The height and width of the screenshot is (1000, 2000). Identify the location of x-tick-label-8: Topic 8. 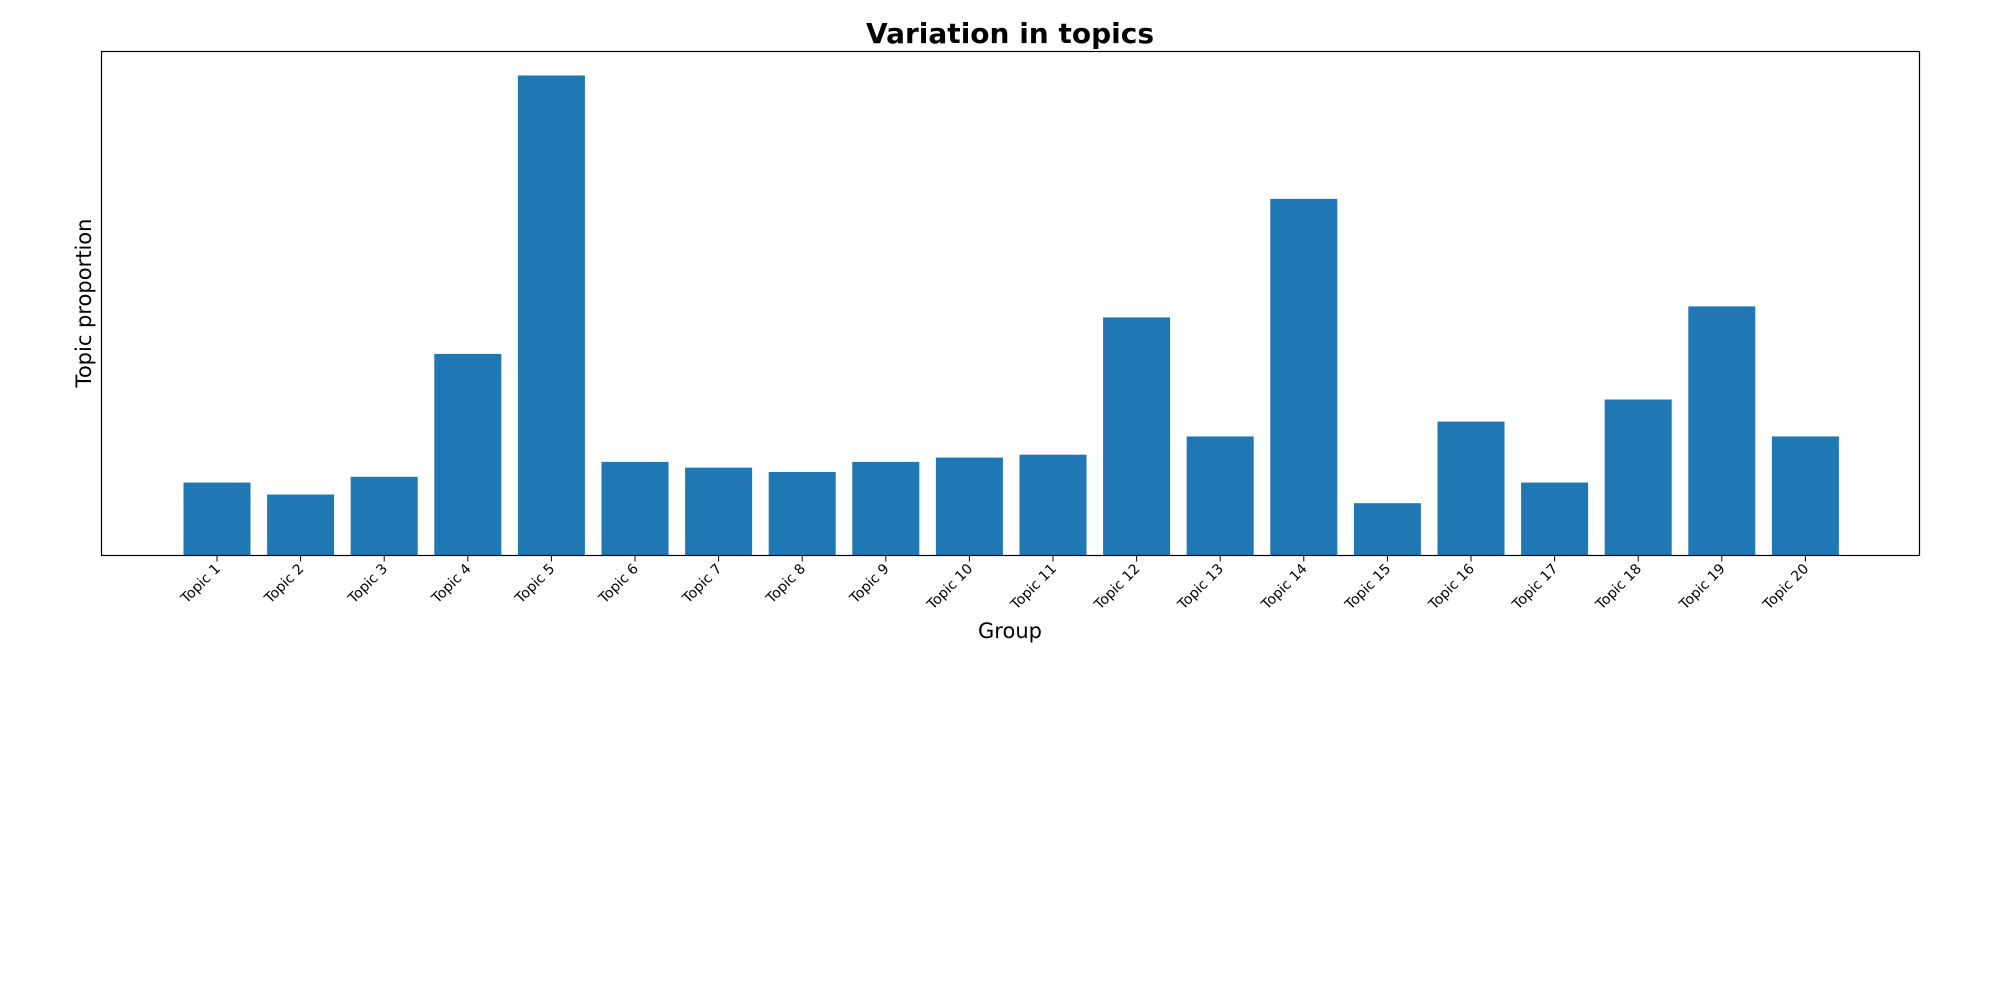
(786, 584).